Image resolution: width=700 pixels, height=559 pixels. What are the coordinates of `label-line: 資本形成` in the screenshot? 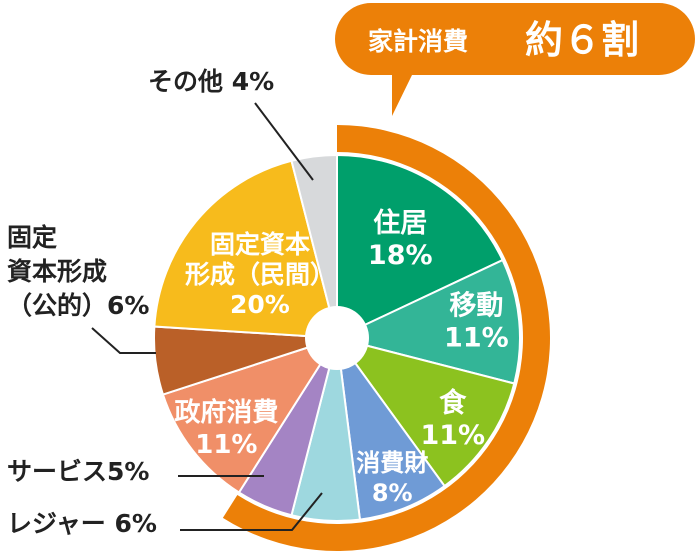 It's located at (57, 271).